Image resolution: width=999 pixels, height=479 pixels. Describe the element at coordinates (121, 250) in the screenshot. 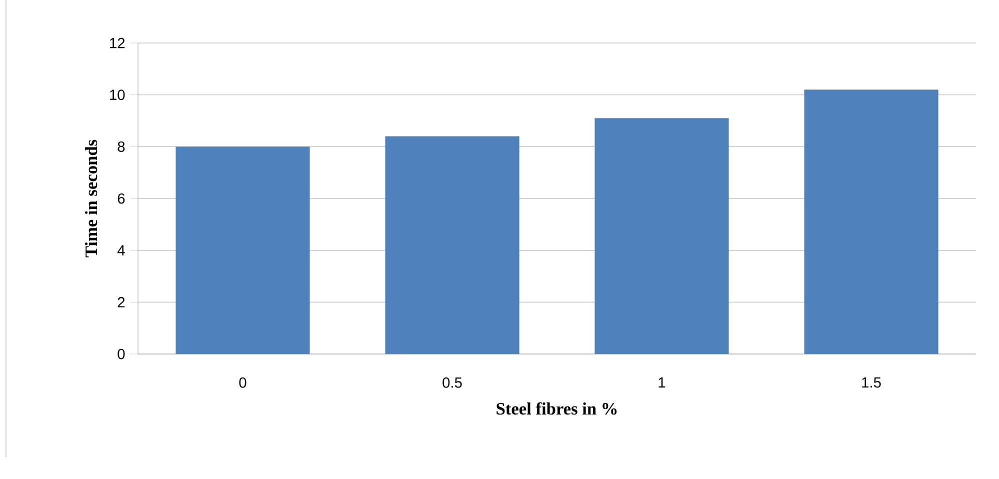

I see `y-tick-label: 4` at that location.